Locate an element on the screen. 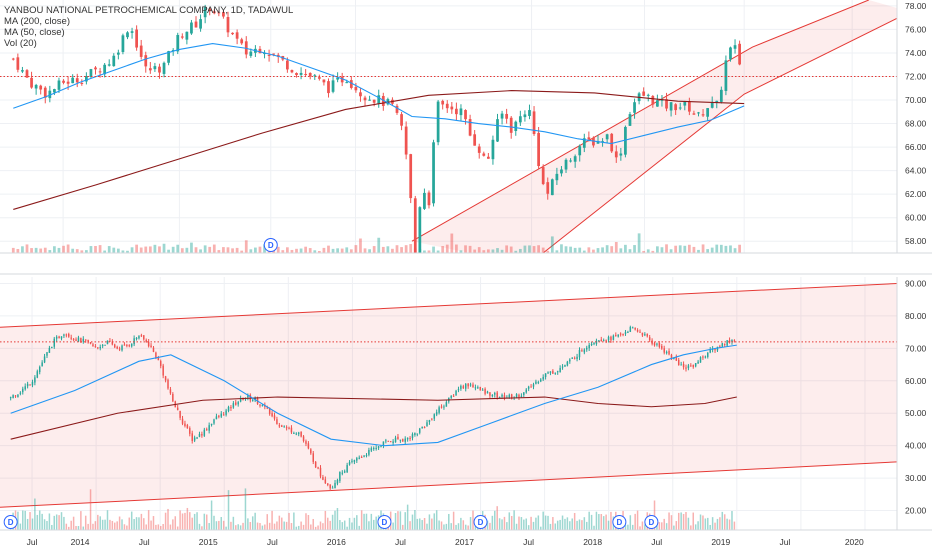 The height and width of the screenshot is (550, 932). time-tick-label: 2020 is located at coordinates (854, 542).